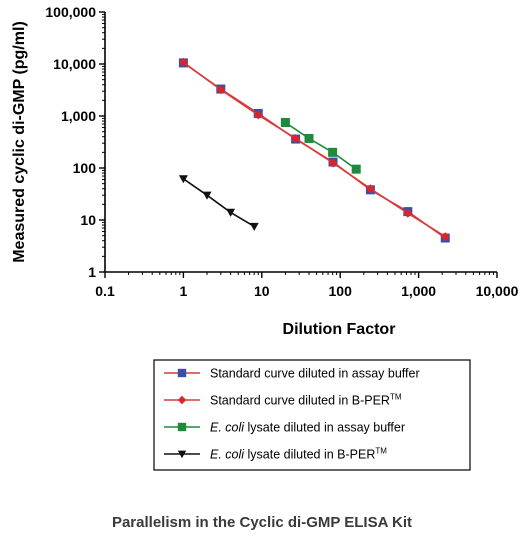 The height and width of the screenshot is (545, 525). What do you see at coordinates (300, 401) in the screenshot?
I see `legend-label-text: Standard curve diluted in B-PER` at bounding box center [300, 401].